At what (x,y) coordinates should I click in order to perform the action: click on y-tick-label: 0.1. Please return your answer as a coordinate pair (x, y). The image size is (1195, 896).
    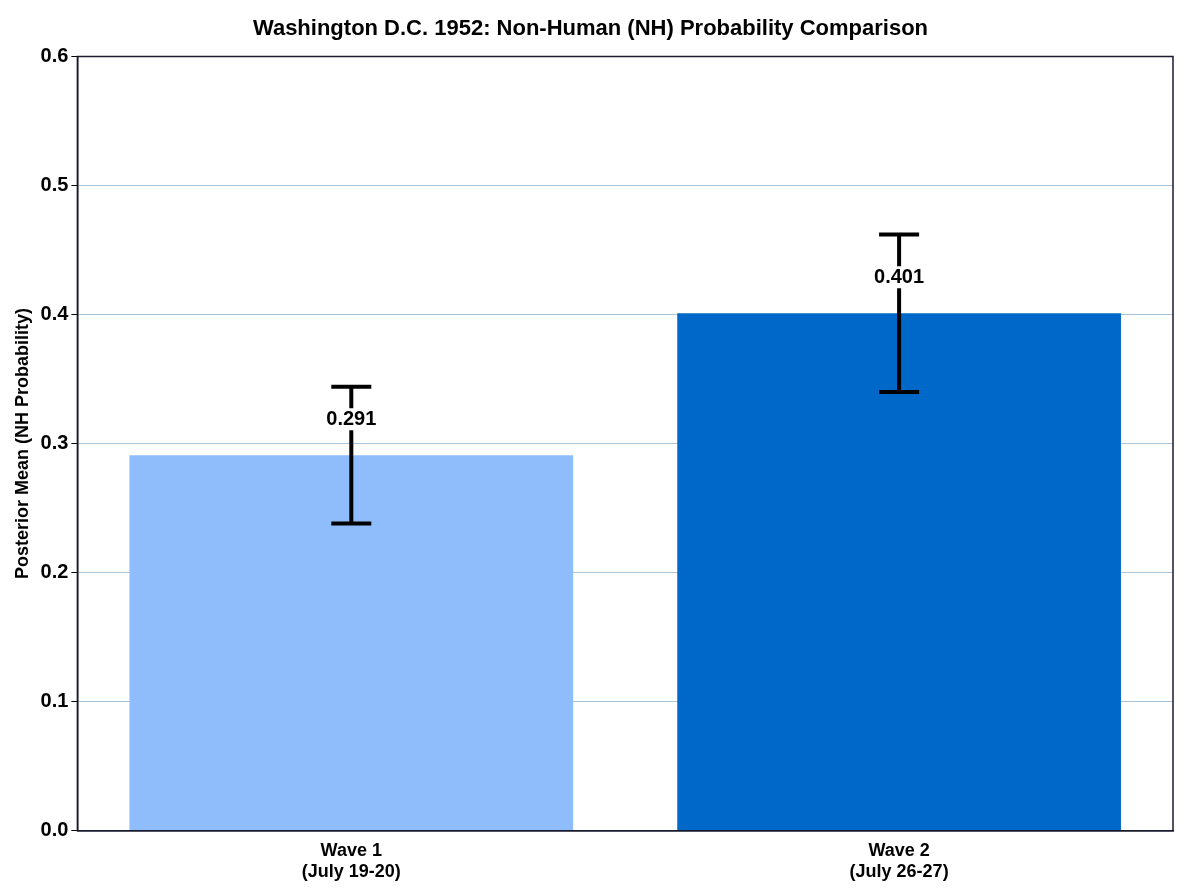
    Looking at the image, I should click on (54, 700).